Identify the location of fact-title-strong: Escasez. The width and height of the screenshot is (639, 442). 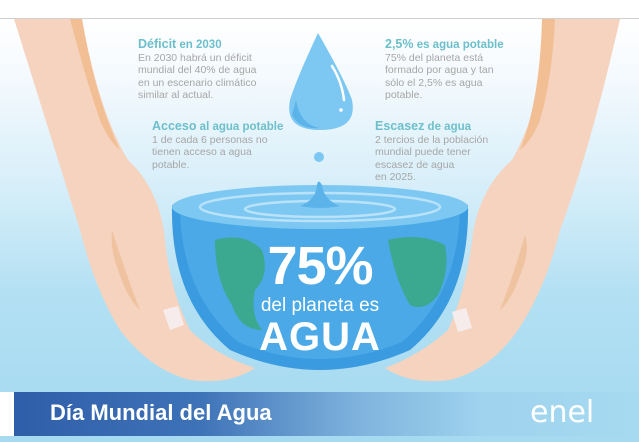
(400, 126).